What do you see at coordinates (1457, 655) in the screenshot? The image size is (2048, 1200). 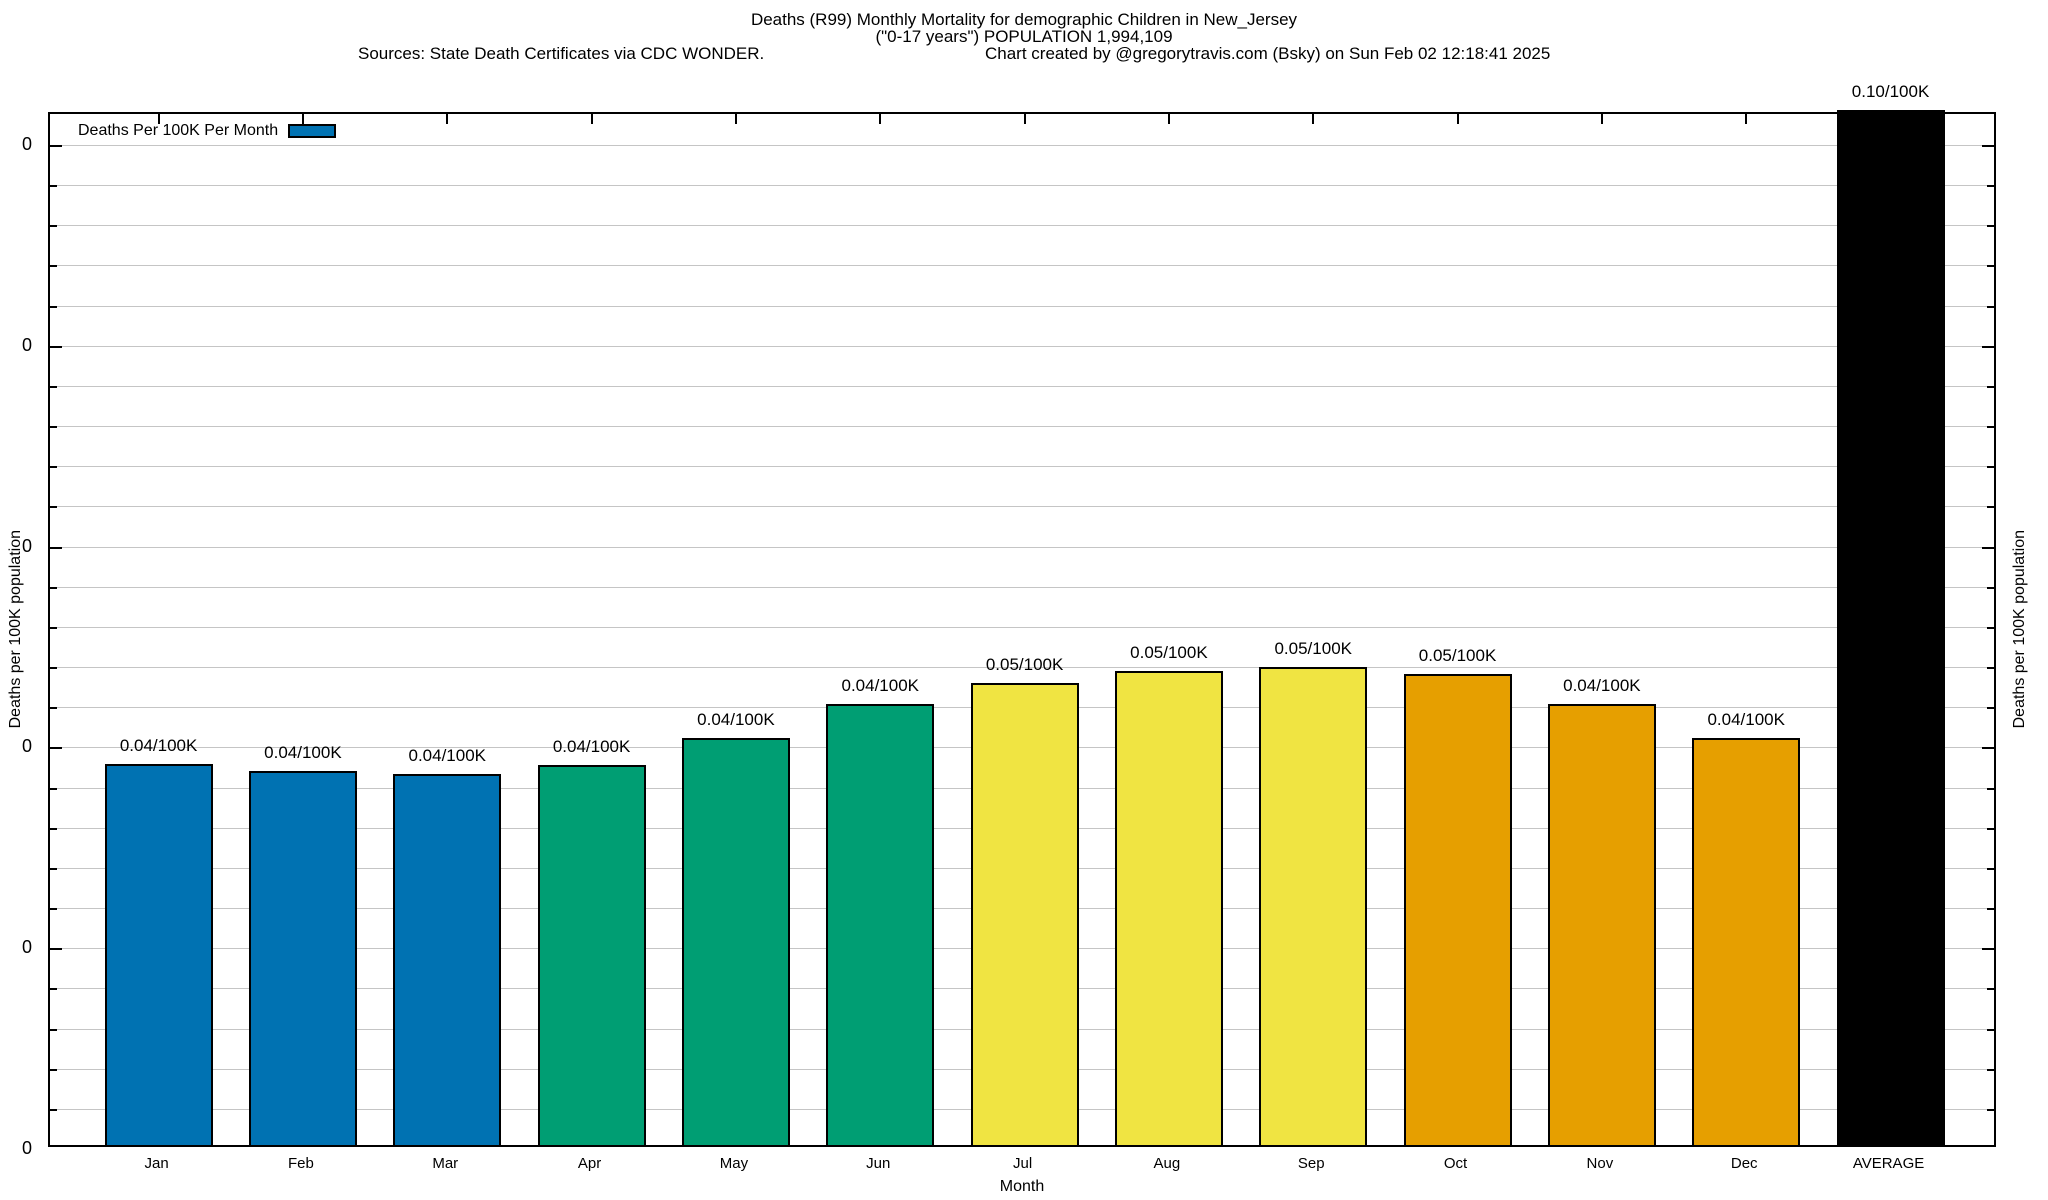 I see `bar-value-label-oct: 0.05/100K` at bounding box center [1457, 655].